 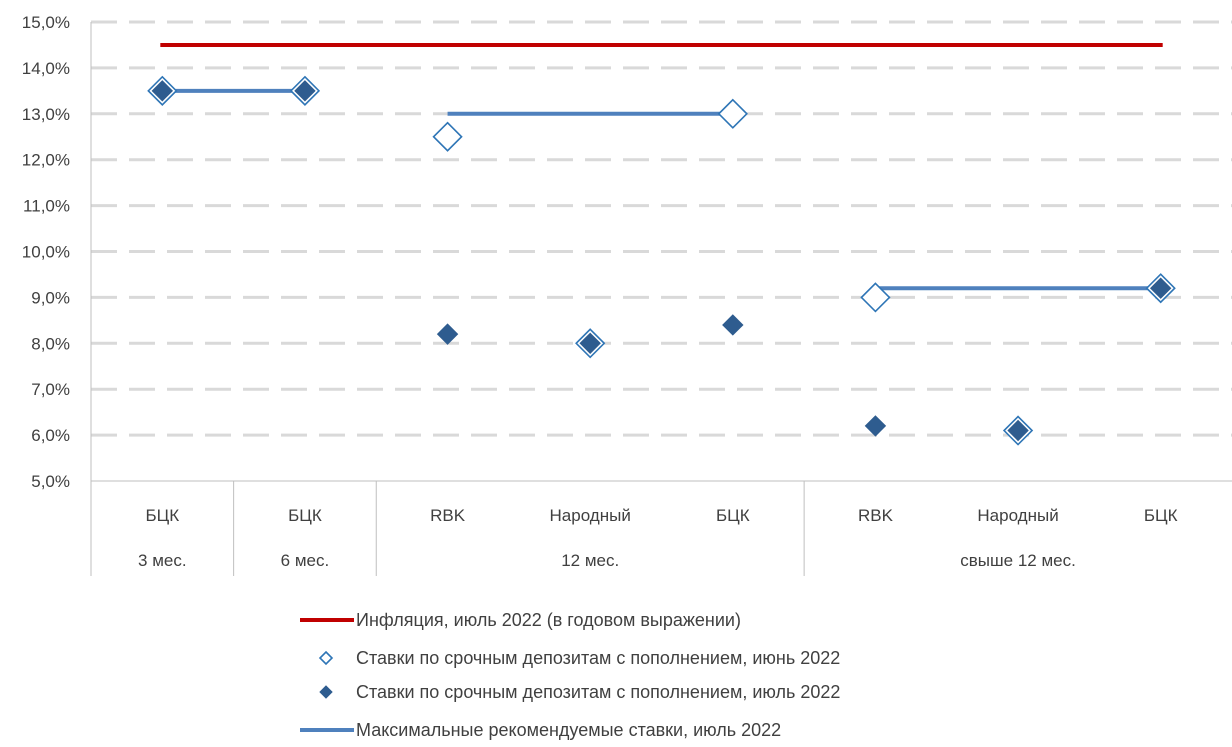 I want to click on x-group-label: 6 мес., so click(x=305, y=560).